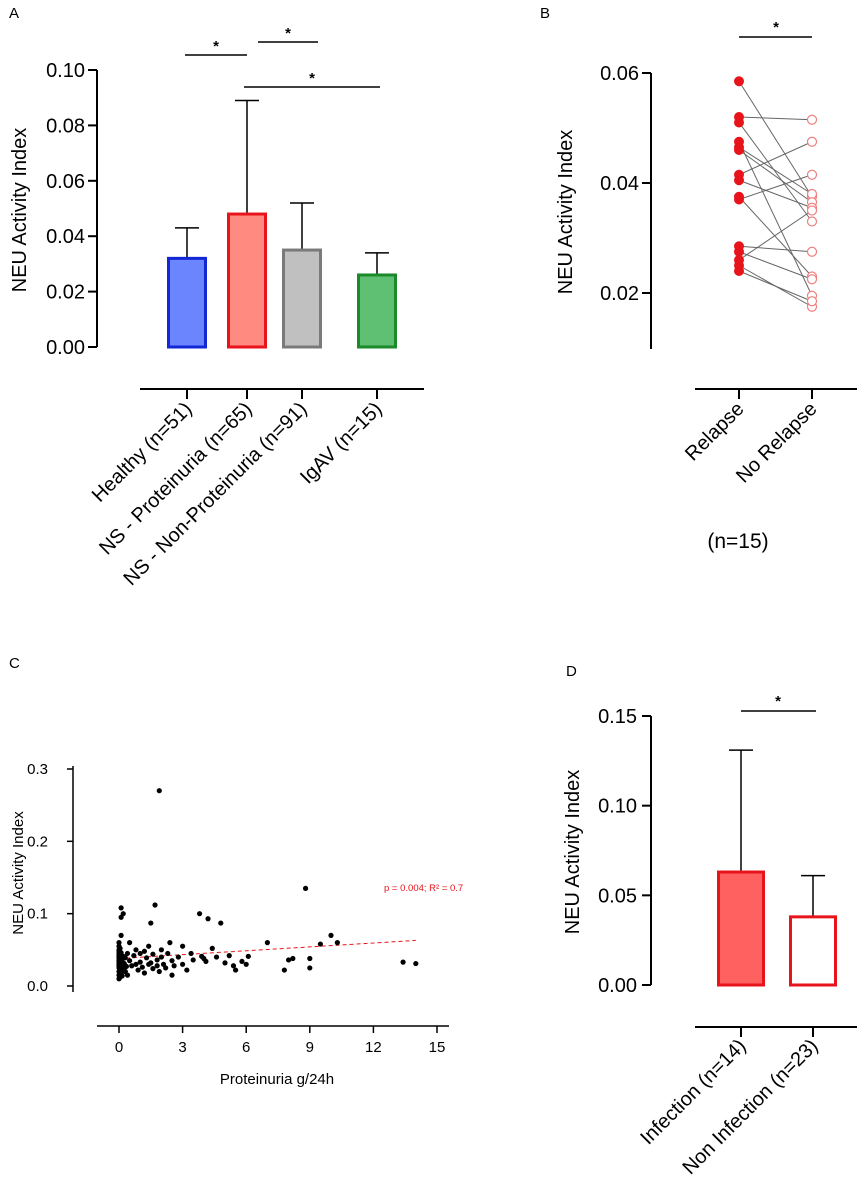 The height and width of the screenshot is (1200, 861). Describe the element at coordinates (617, 986) in the screenshot. I see `panel-d-ytick-label: 0.00` at that location.